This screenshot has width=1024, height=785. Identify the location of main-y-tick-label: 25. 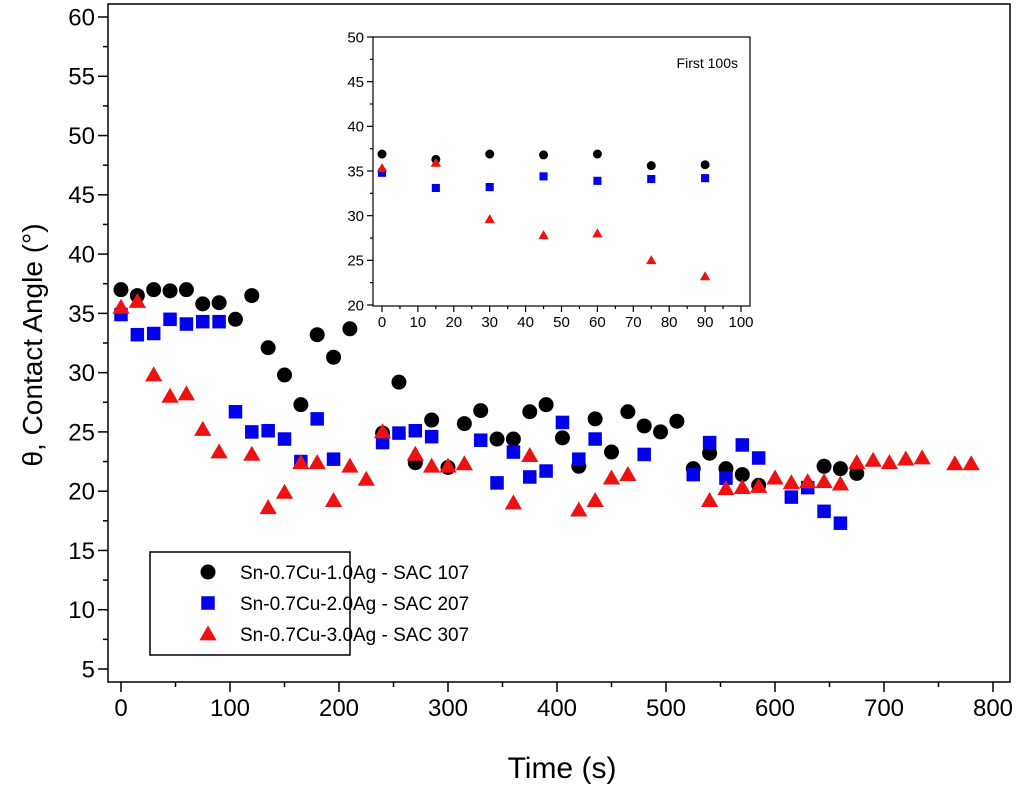
(81, 432).